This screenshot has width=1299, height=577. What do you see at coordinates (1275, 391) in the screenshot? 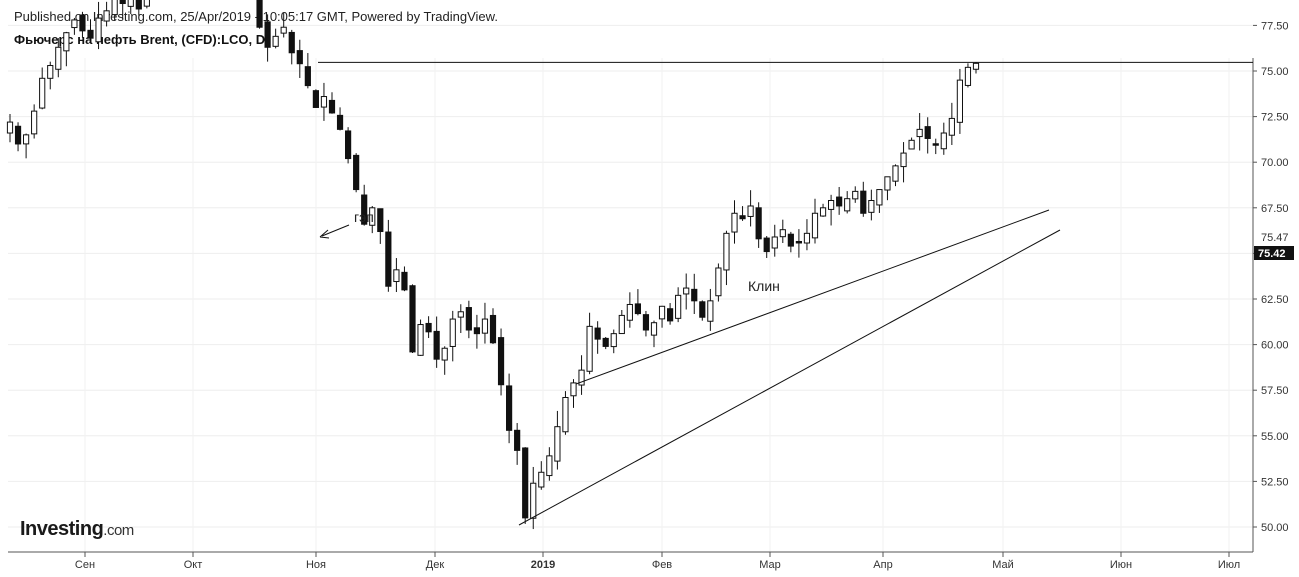
I see `y-tick-label: 57.50` at bounding box center [1275, 391].